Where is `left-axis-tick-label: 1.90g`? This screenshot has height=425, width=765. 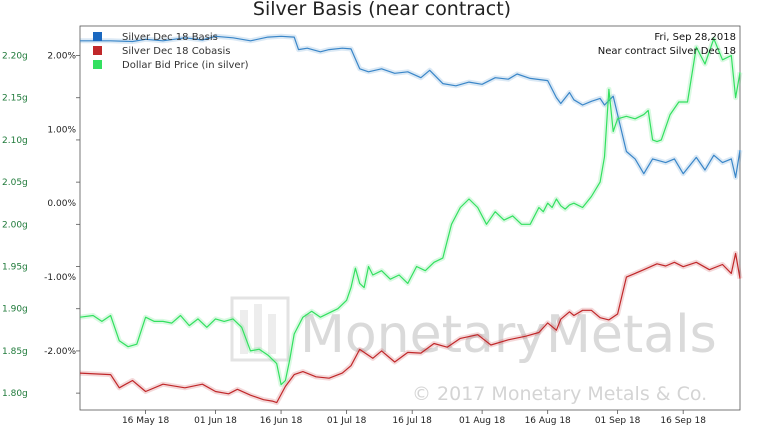
left-axis-tick-label: 1.90g is located at coordinates (15, 310).